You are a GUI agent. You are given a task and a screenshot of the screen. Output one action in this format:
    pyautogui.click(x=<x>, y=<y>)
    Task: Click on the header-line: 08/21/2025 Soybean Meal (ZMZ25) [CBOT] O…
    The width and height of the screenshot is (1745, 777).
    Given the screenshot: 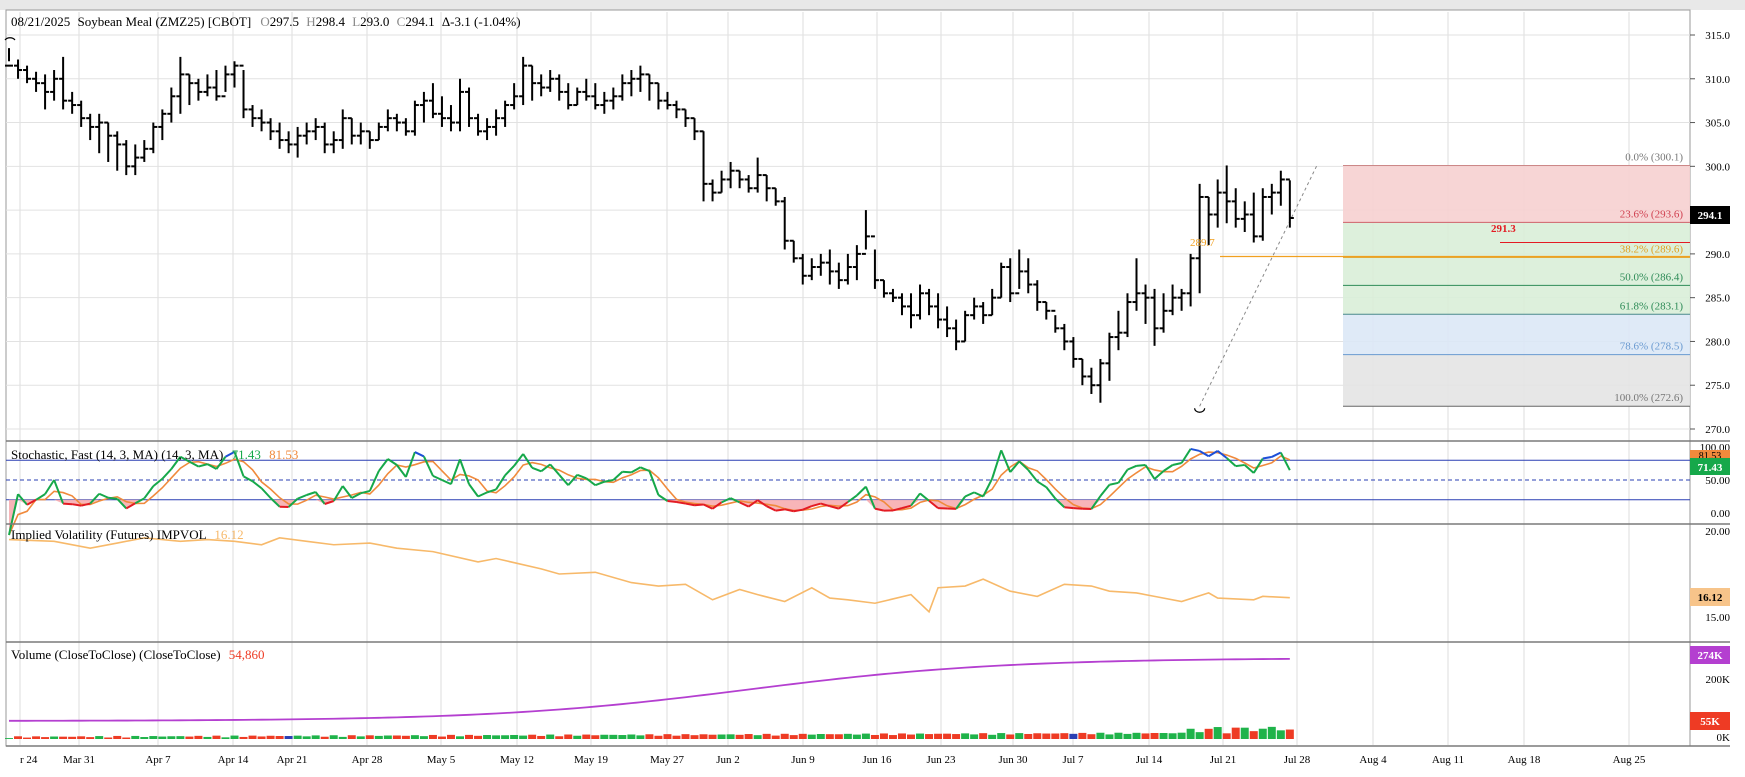 What is the action you would take?
    pyautogui.click(x=266, y=21)
    